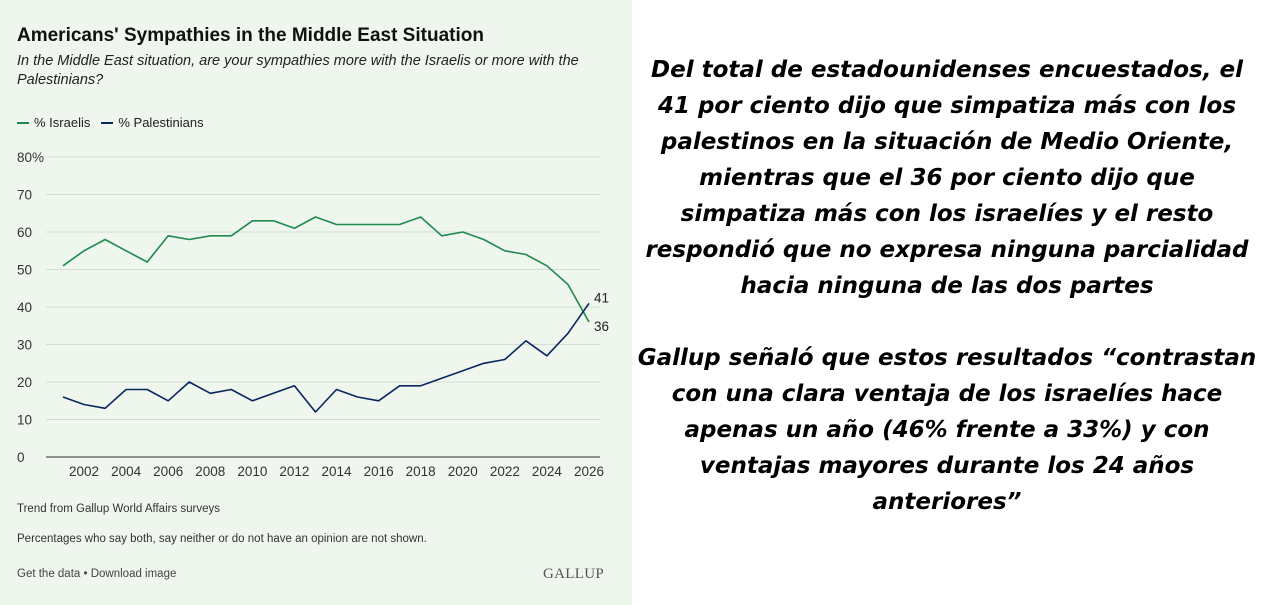 This screenshot has width=1270, height=605. Describe the element at coordinates (24, 382) in the screenshot. I see `y-tick-label: 20` at that location.